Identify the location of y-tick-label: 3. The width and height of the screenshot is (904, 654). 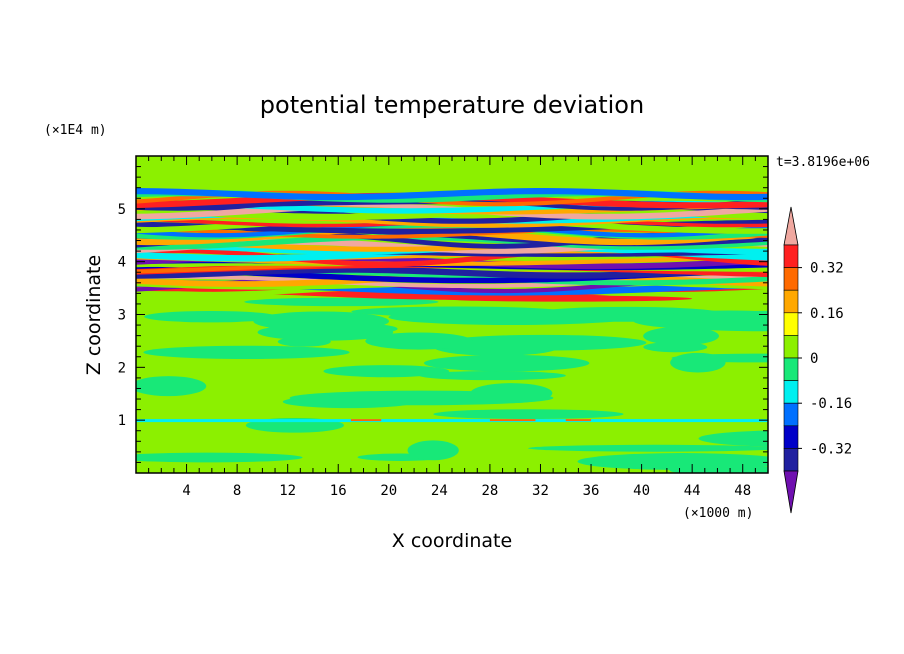
(122, 316).